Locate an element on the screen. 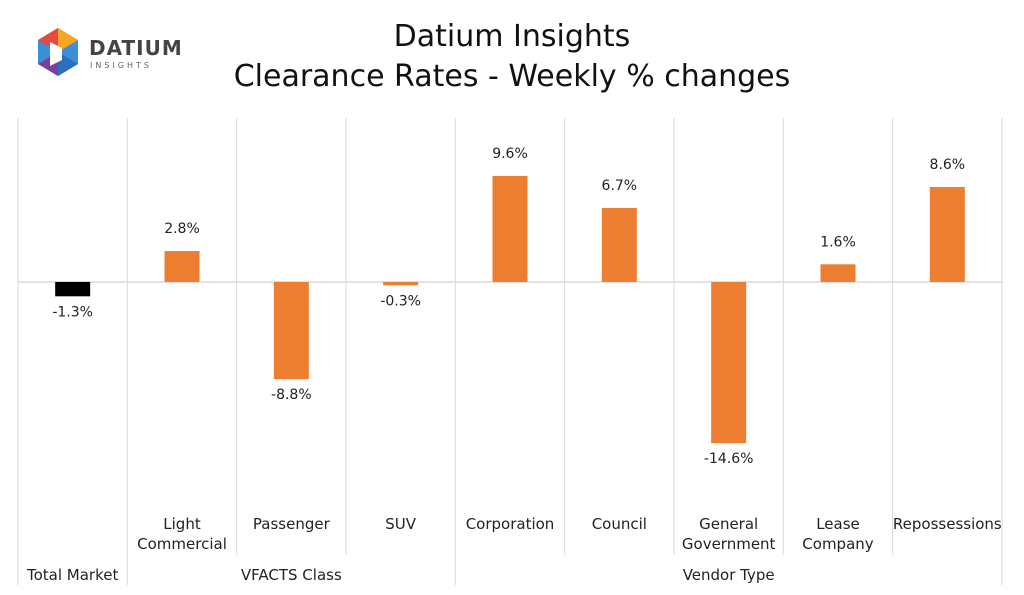 The width and height of the screenshot is (1024, 595). x-tick-label: Passenger is located at coordinates (291, 524).